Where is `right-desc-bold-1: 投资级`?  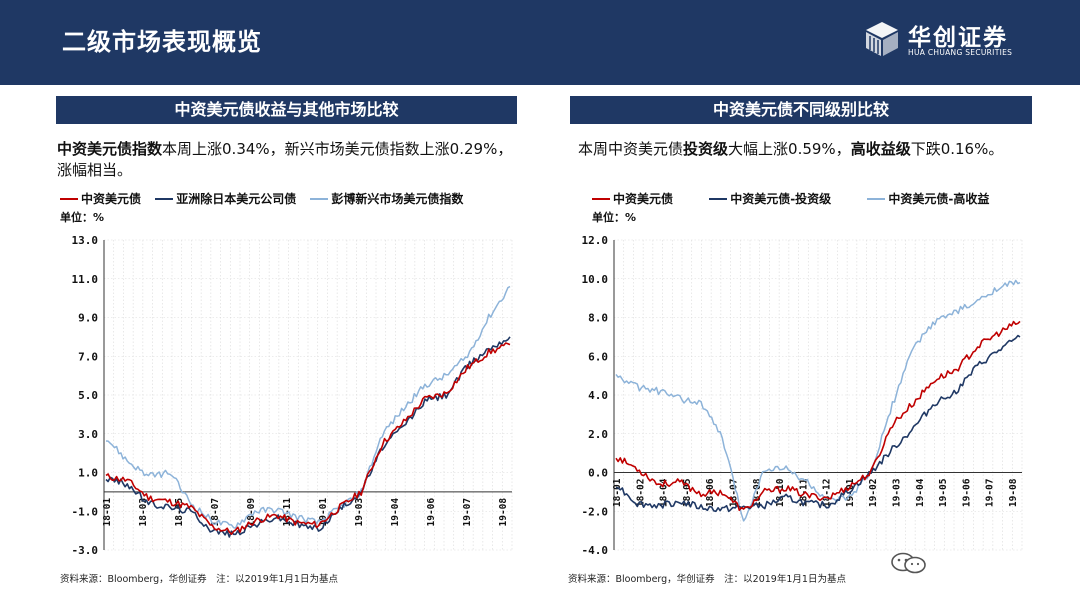
right-desc-bold-1: 投资级 is located at coordinates (706, 149).